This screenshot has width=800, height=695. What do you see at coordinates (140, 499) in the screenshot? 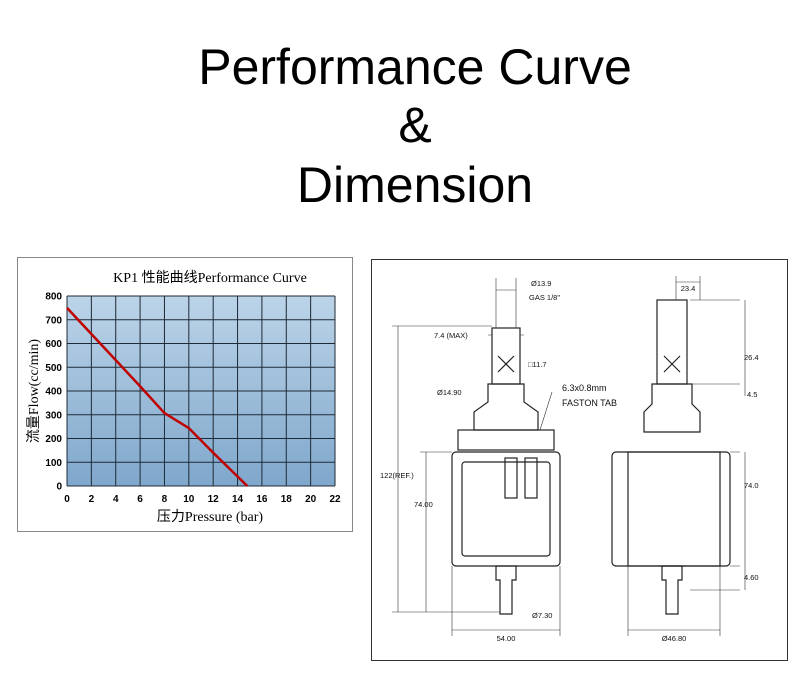
I see `x-tick-label: 6` at bounding box center [140, 499].